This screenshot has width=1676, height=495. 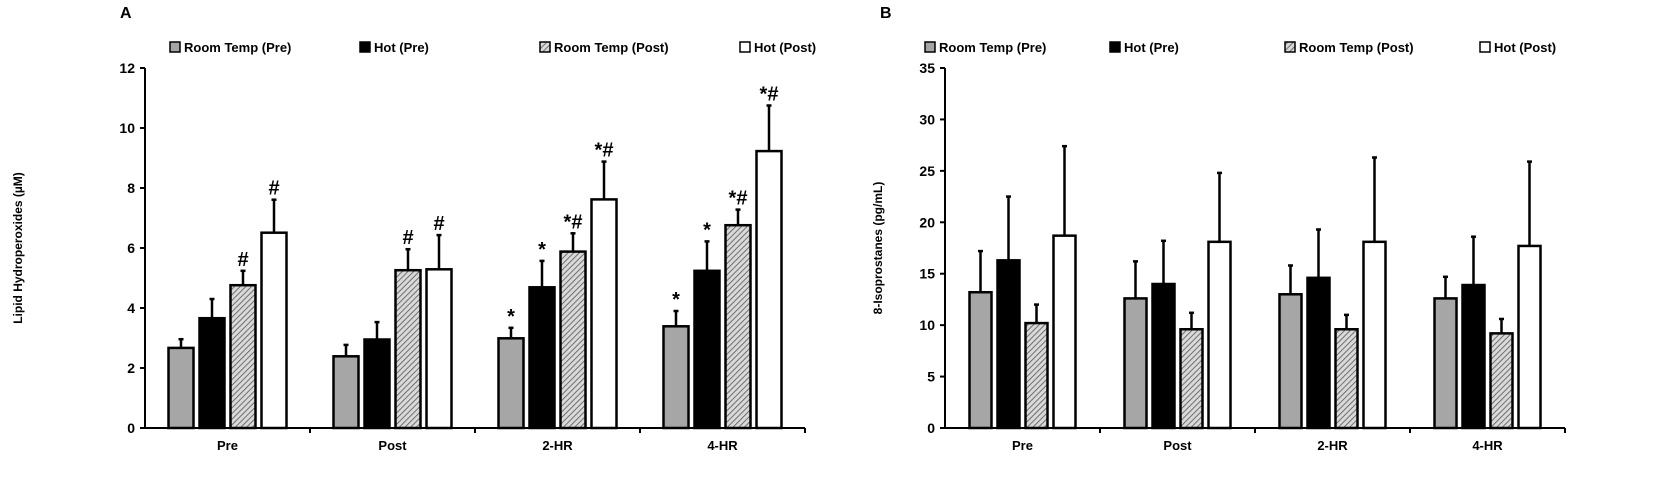 I want to click on y-tick-label: 20, so click(x=927, y=222).